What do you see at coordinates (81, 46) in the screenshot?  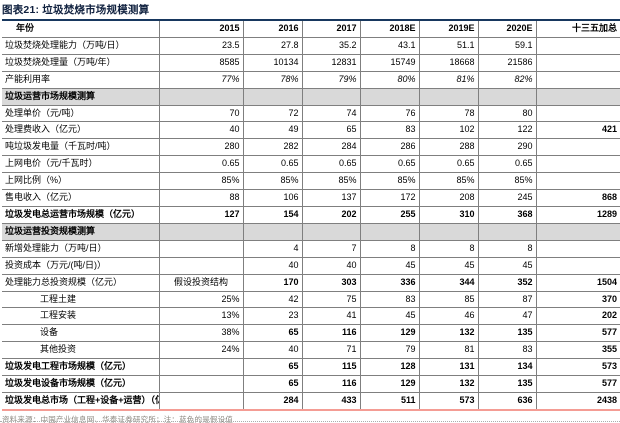 I see `row-label: 垃圾焚烧处理能力（万吨/日）` at bounding box center [81, 46].